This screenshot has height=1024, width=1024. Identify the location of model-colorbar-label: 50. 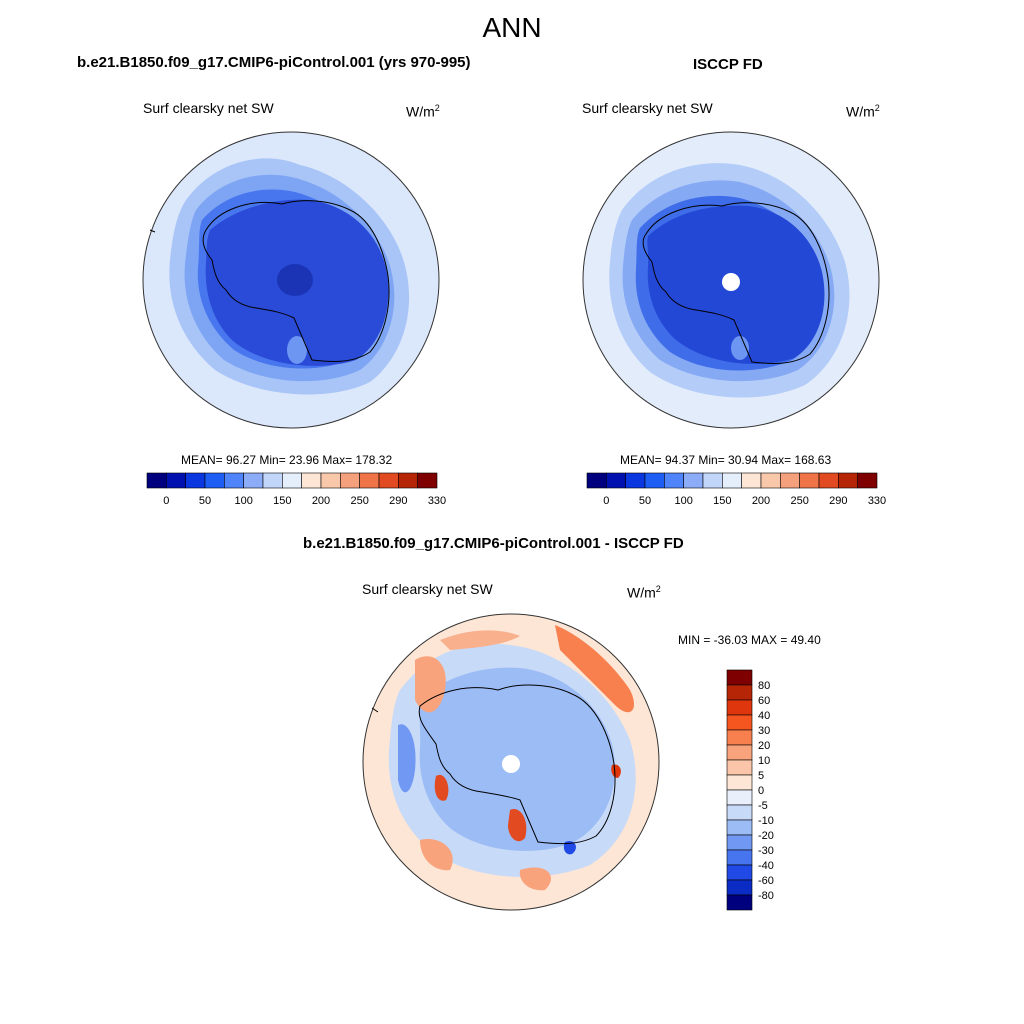
(205, 501).